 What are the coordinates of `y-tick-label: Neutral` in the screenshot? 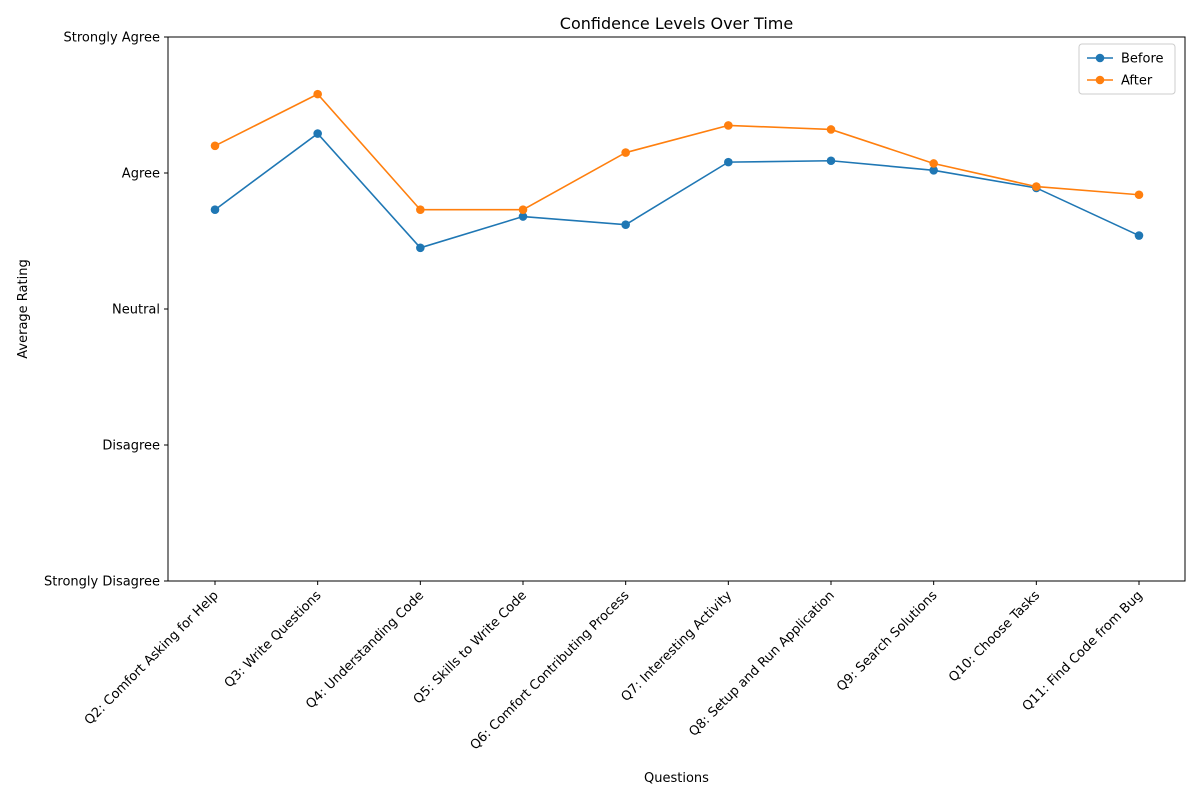 It's located at (136, 310).